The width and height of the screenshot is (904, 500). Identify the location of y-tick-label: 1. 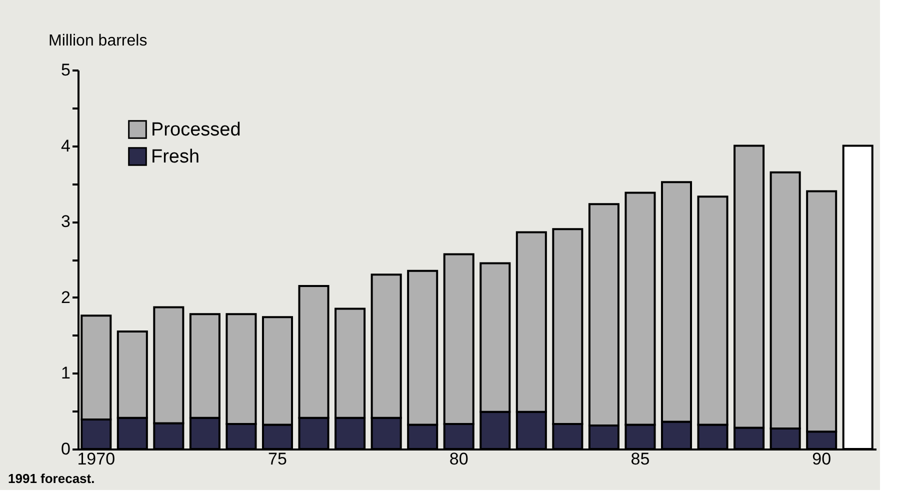
(65, 373).